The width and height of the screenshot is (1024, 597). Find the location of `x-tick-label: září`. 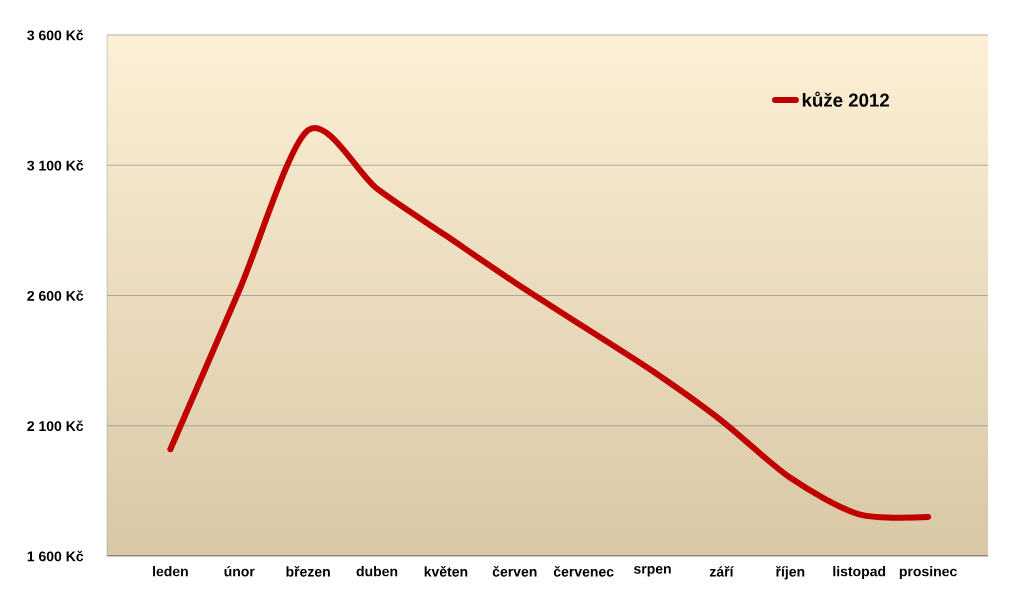

x-tick-label: září is located at coordinates (721, 571).